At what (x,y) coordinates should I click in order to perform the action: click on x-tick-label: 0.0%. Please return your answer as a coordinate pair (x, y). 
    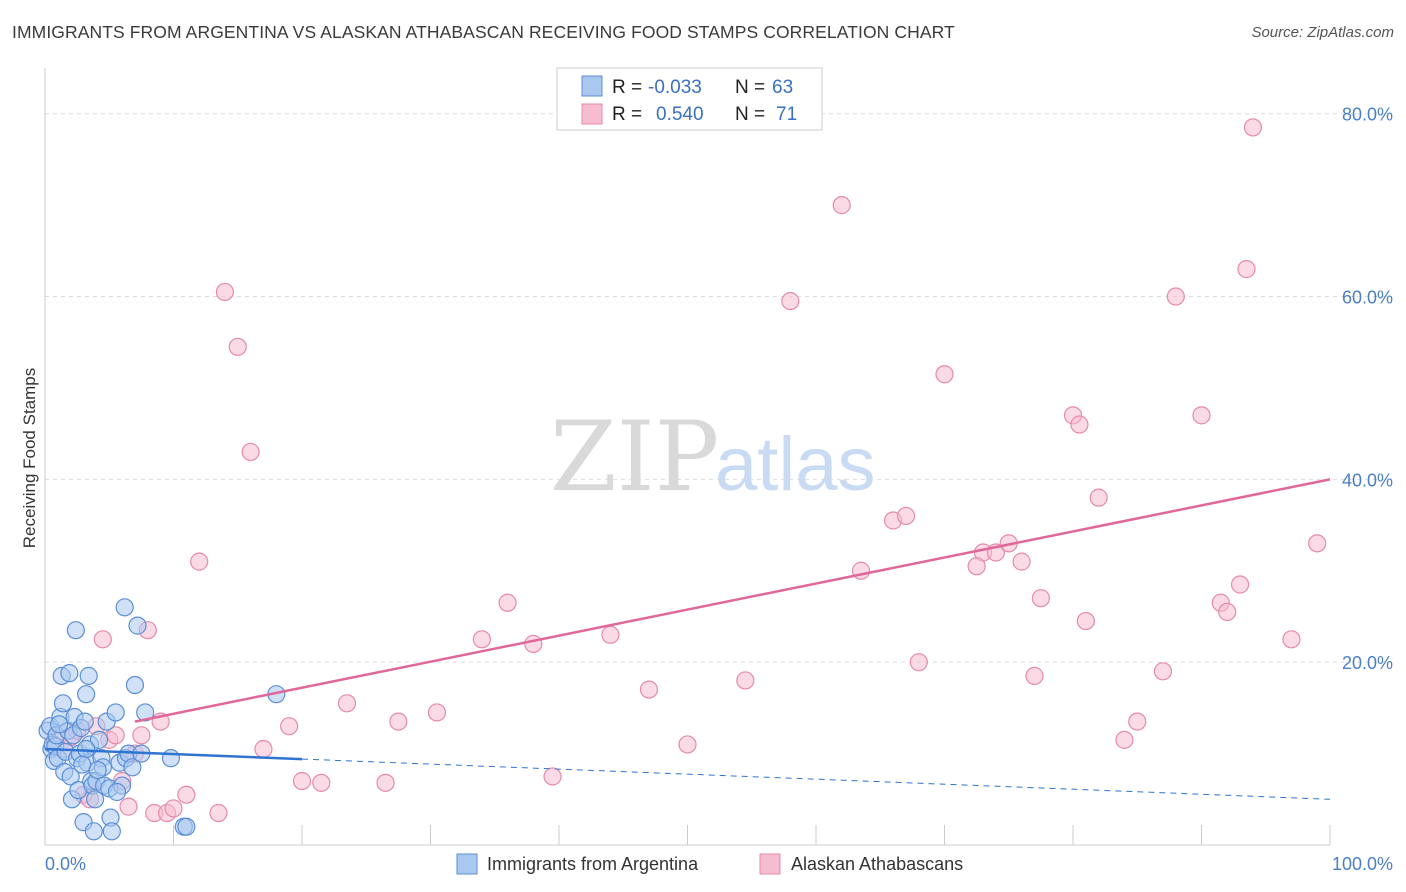
    Looking at the image, I should click on (65, 864).